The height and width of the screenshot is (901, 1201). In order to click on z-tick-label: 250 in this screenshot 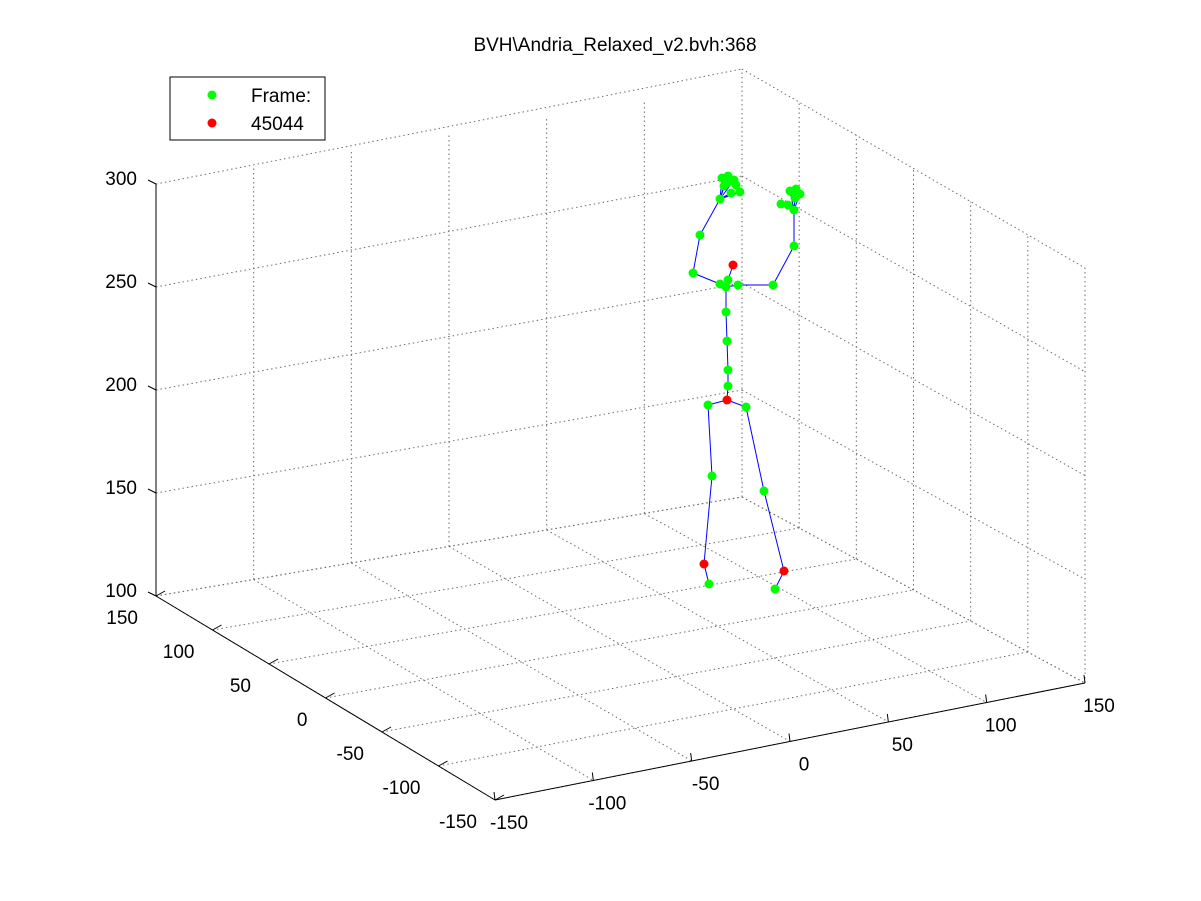, I will do `click(121, 282)`.